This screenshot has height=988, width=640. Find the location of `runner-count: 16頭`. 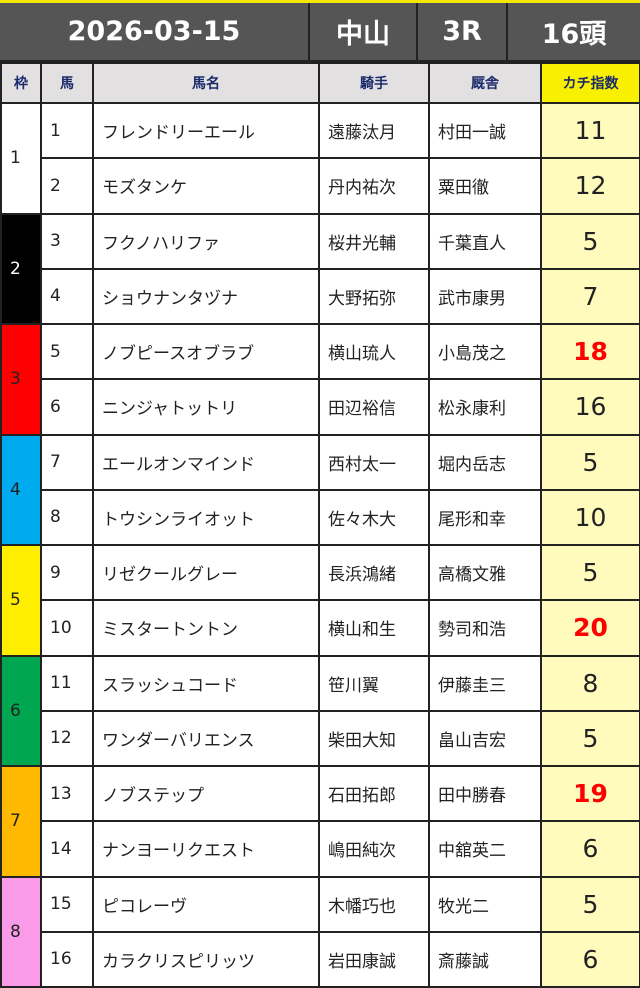

runner-count: 16頭 is located at coordinates (574, 34).